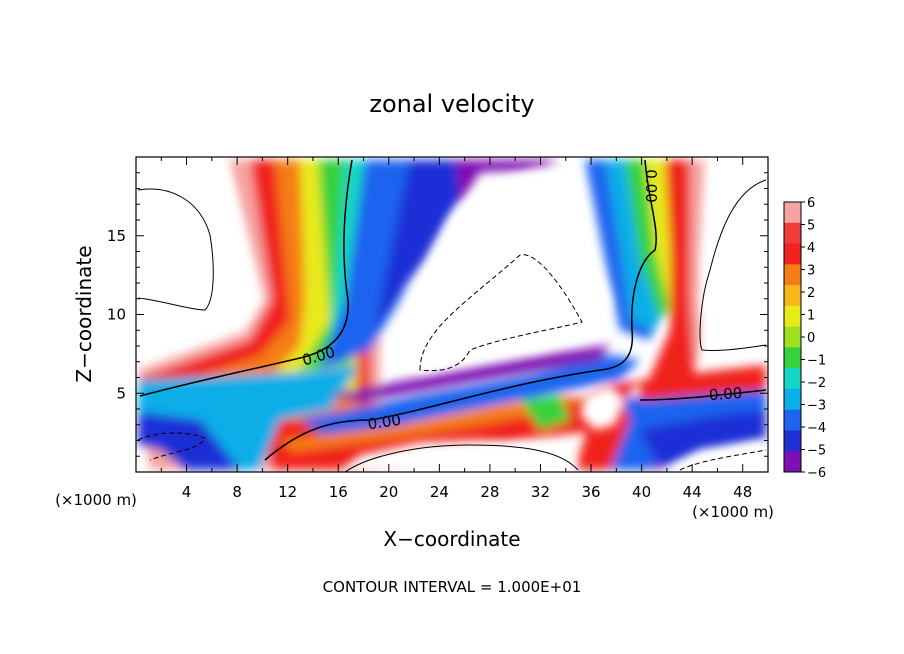 The width and height of the screenshot is (904, 654). Describe the element at coordinates (816, 361) in the screenshot. I see `colorbar-label: −1` at that location.